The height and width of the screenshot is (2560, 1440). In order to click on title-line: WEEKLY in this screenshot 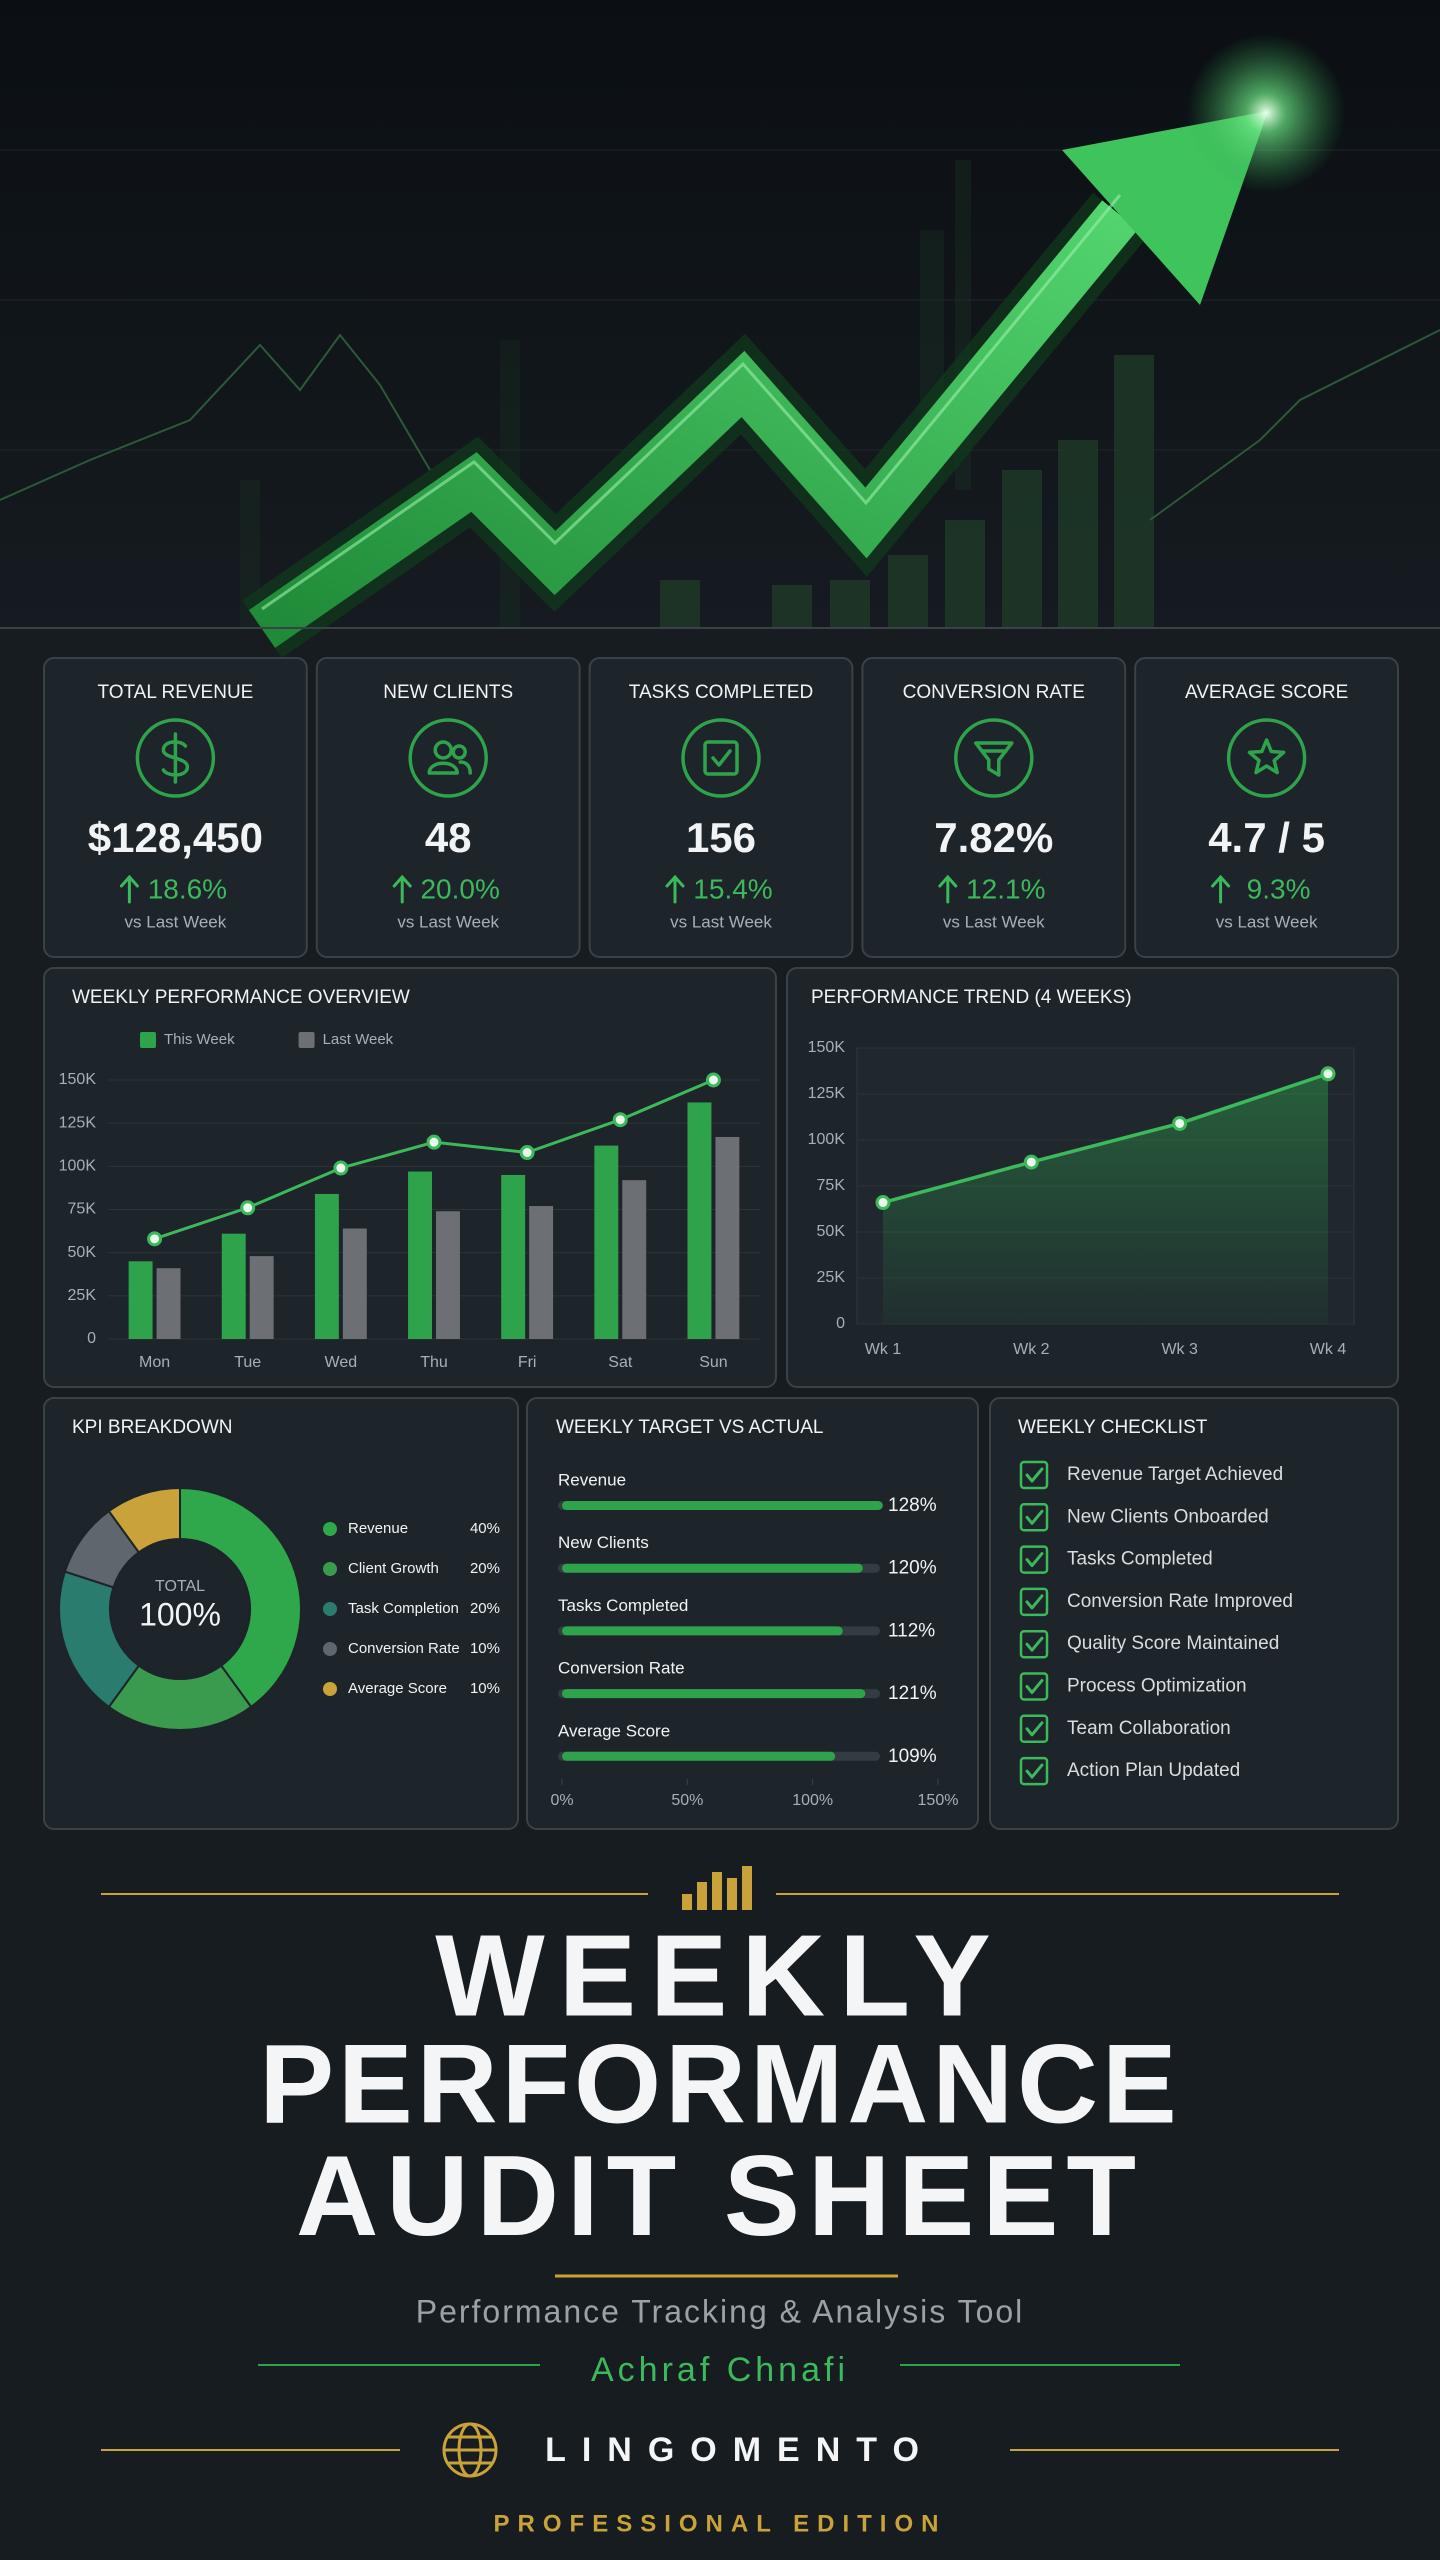, I will do `click(720, 1976)`.